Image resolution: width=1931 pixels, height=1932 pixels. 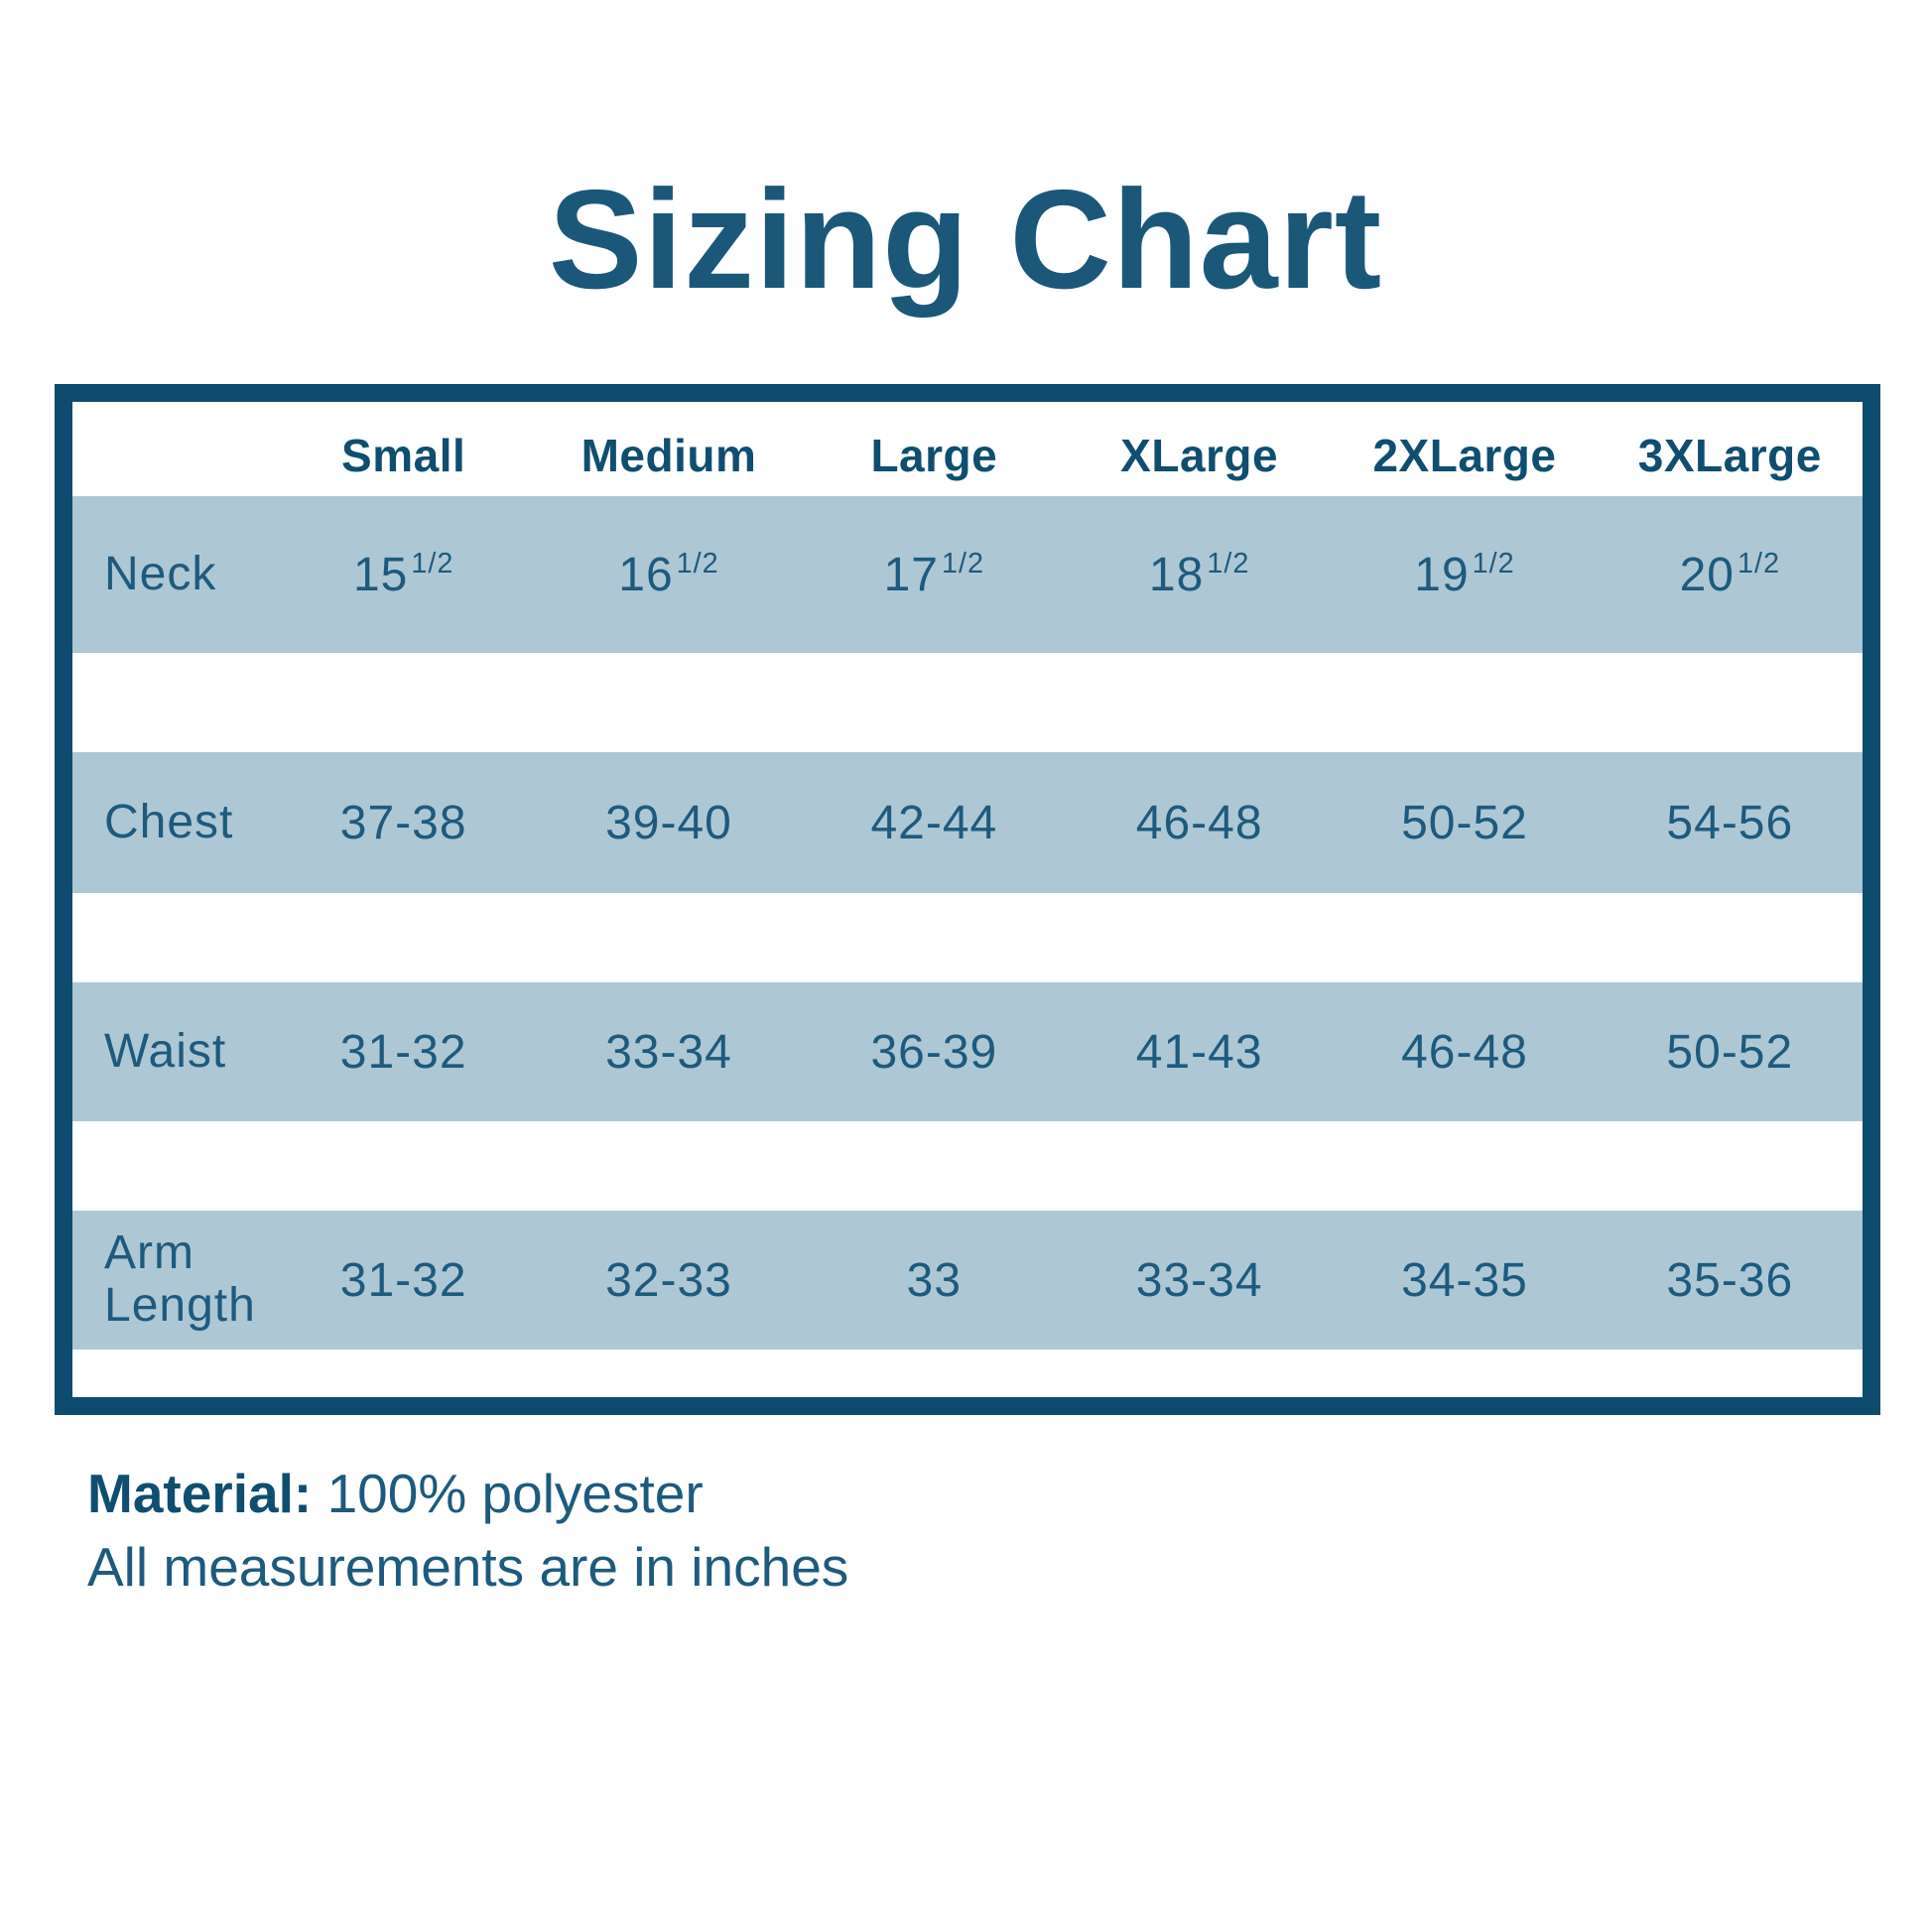 I want to click on row-label-neck: Neck, so click(x=161, y=574).